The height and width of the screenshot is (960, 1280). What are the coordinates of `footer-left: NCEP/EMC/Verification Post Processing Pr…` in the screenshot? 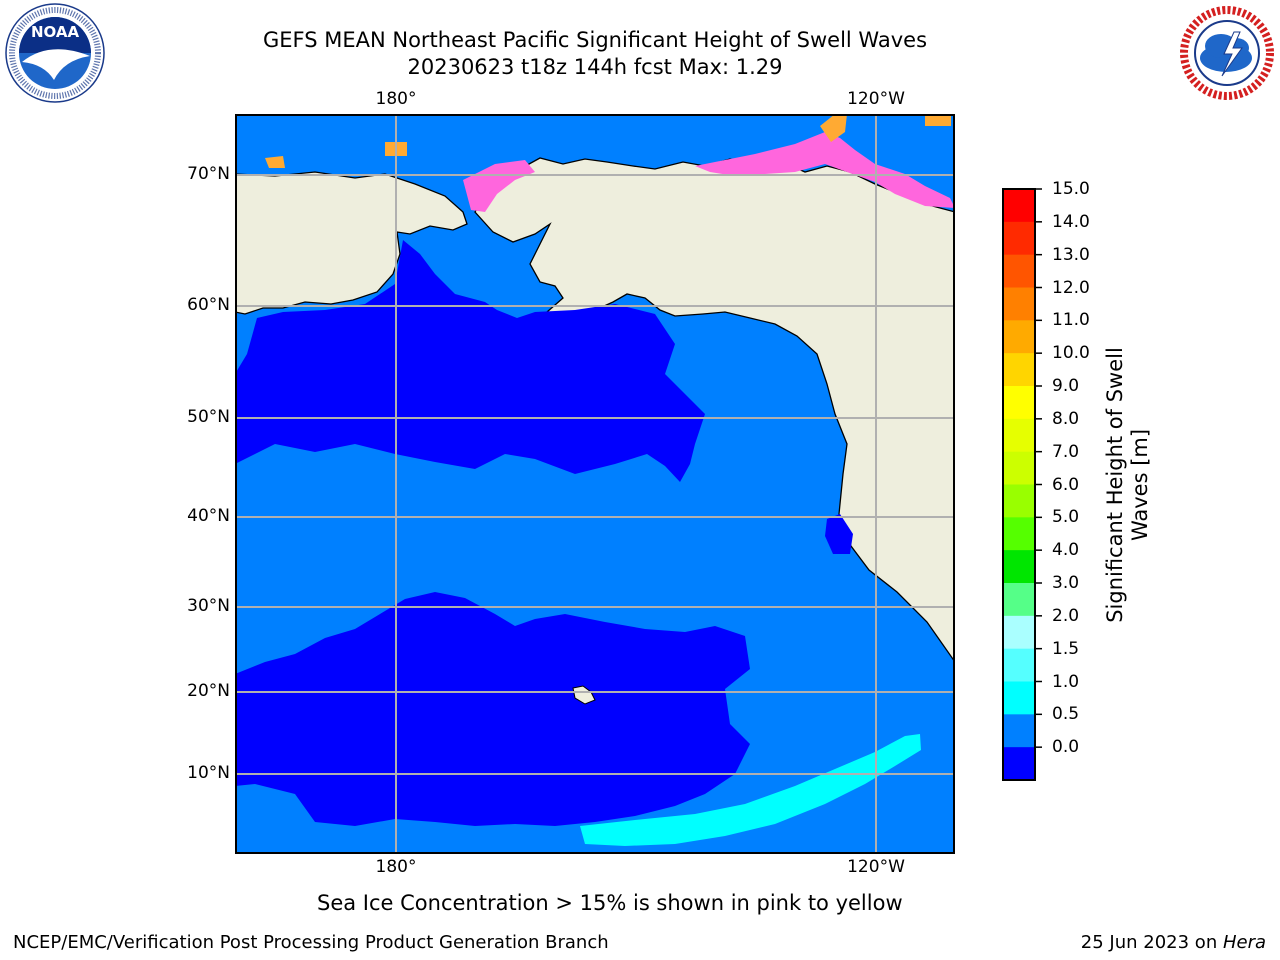 It's located at (311, 942).